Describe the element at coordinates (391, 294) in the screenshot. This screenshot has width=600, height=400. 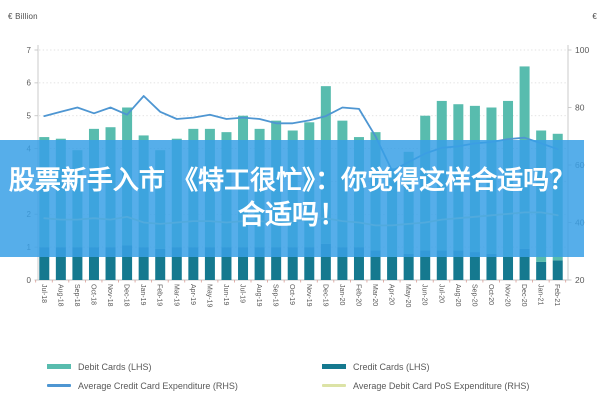
I see `svg-text: Apr-20` at that location.